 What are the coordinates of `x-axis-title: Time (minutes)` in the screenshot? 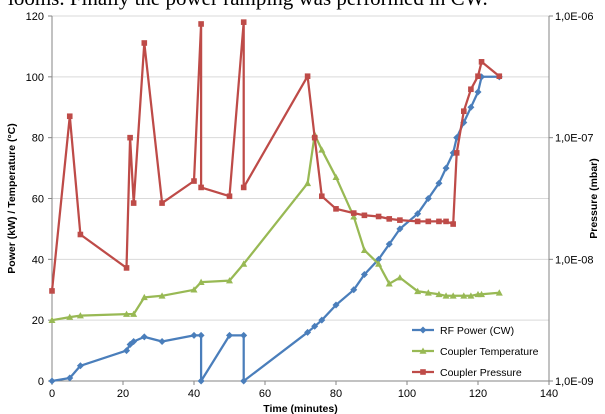 It's located at (300, 408).